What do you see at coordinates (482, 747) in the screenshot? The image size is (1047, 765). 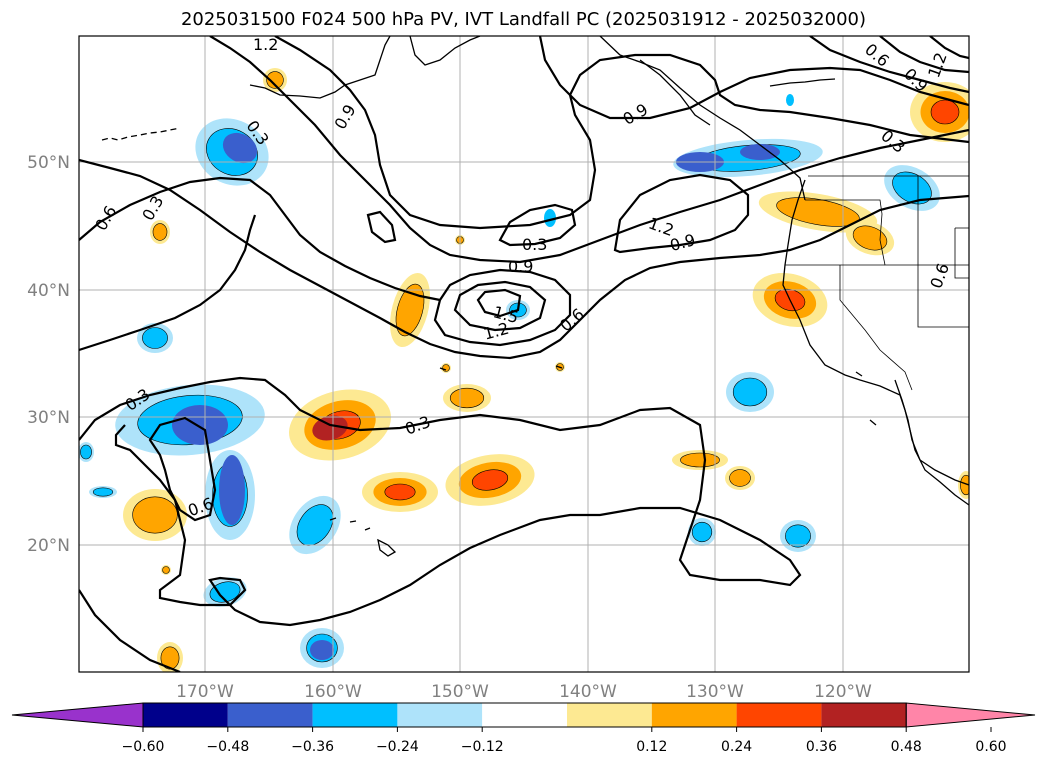 I see `colorbar-tick-label: −0.12` at bounding box center [482, 747].